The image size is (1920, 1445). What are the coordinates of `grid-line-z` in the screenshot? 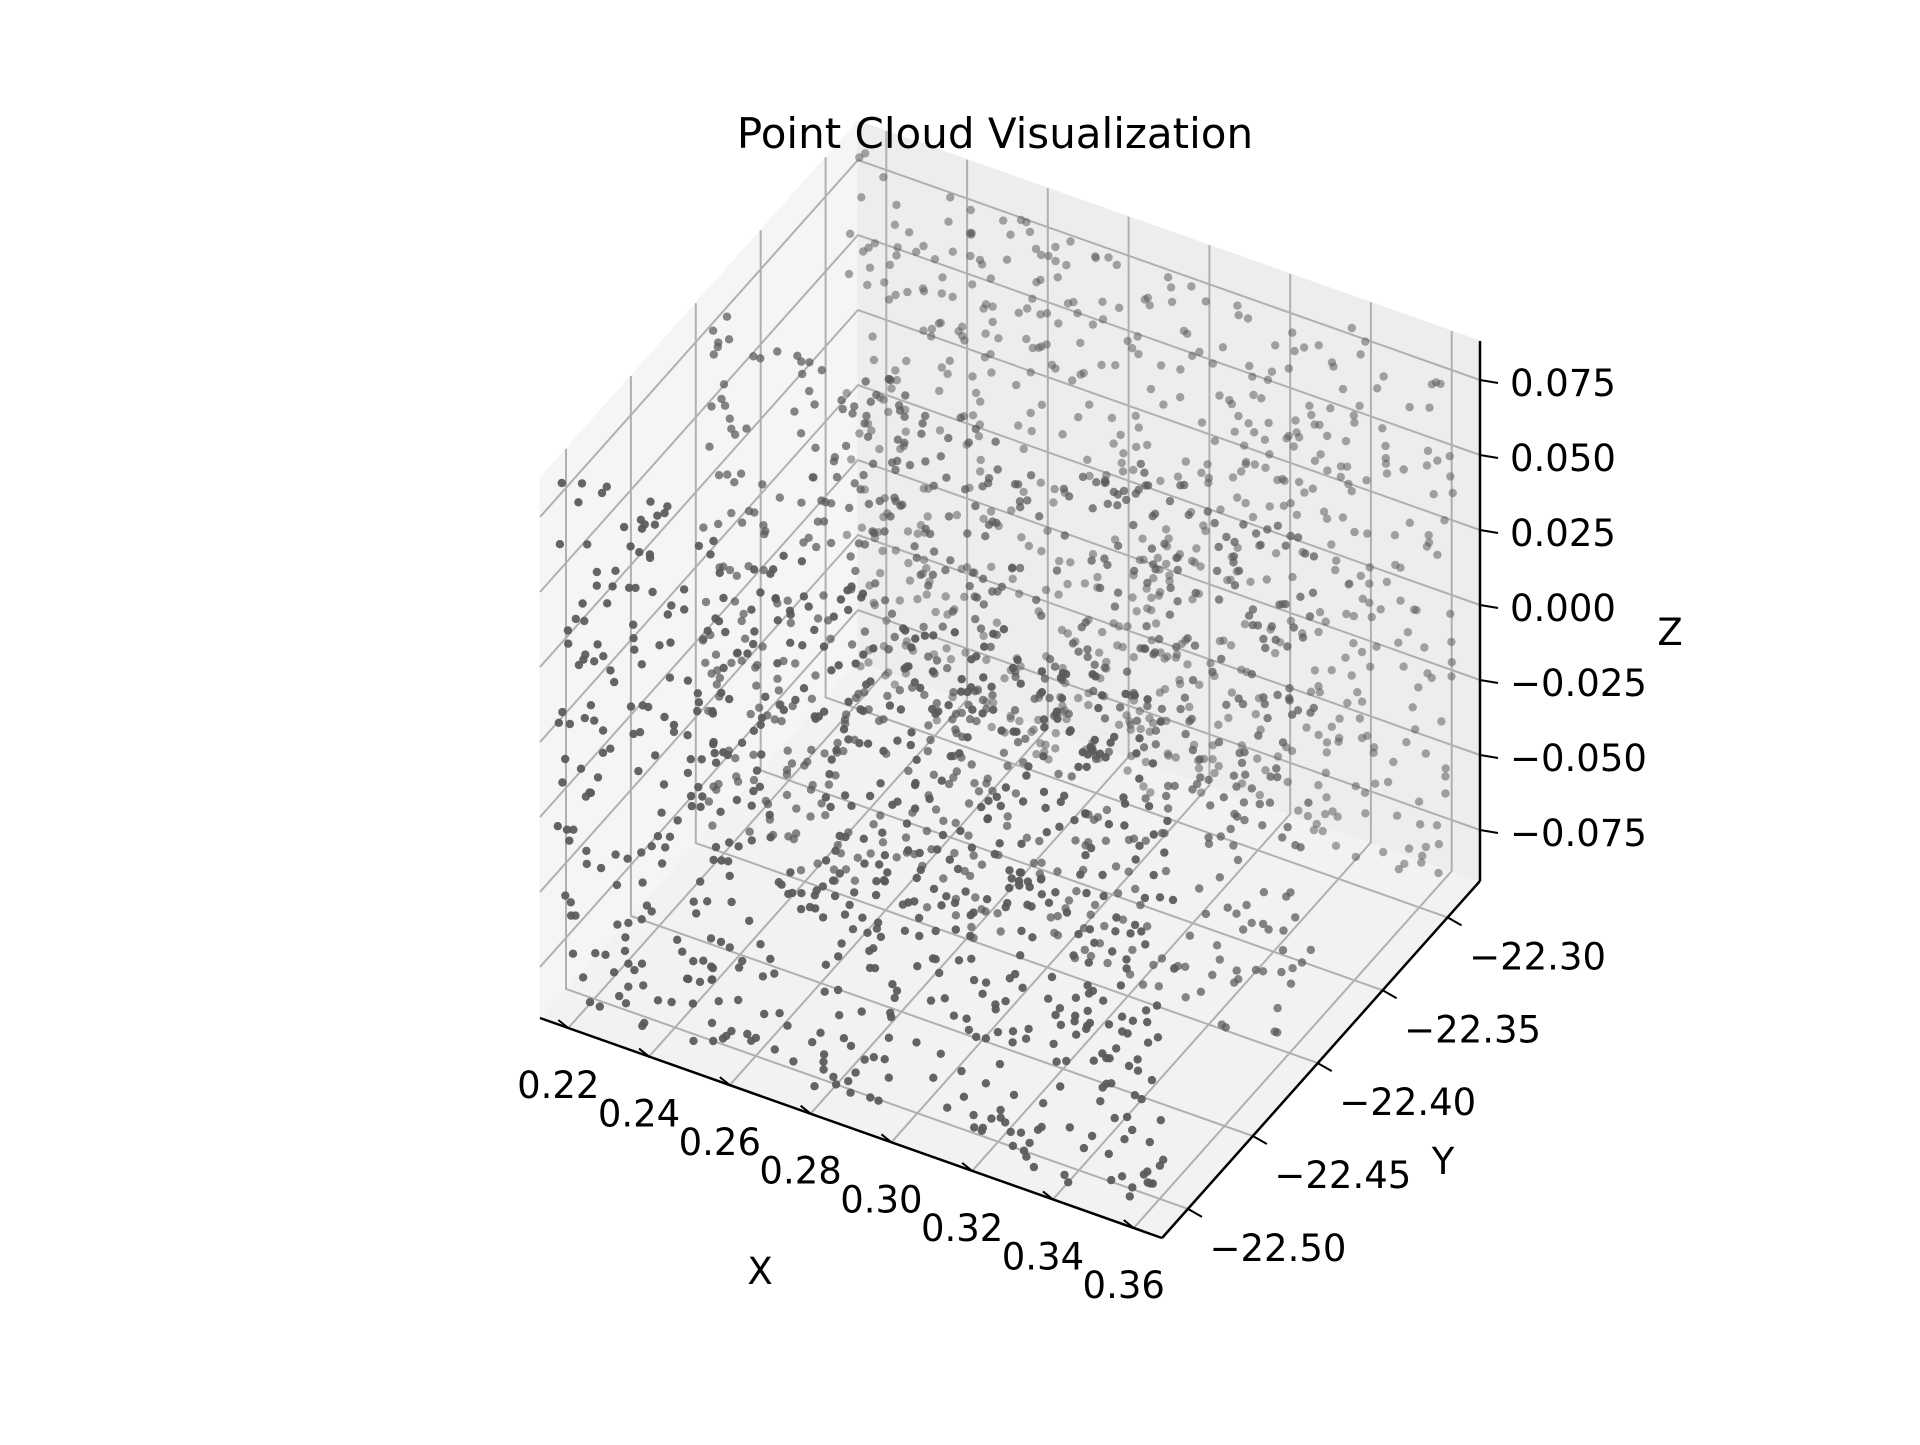 It's located at (1010, 563).